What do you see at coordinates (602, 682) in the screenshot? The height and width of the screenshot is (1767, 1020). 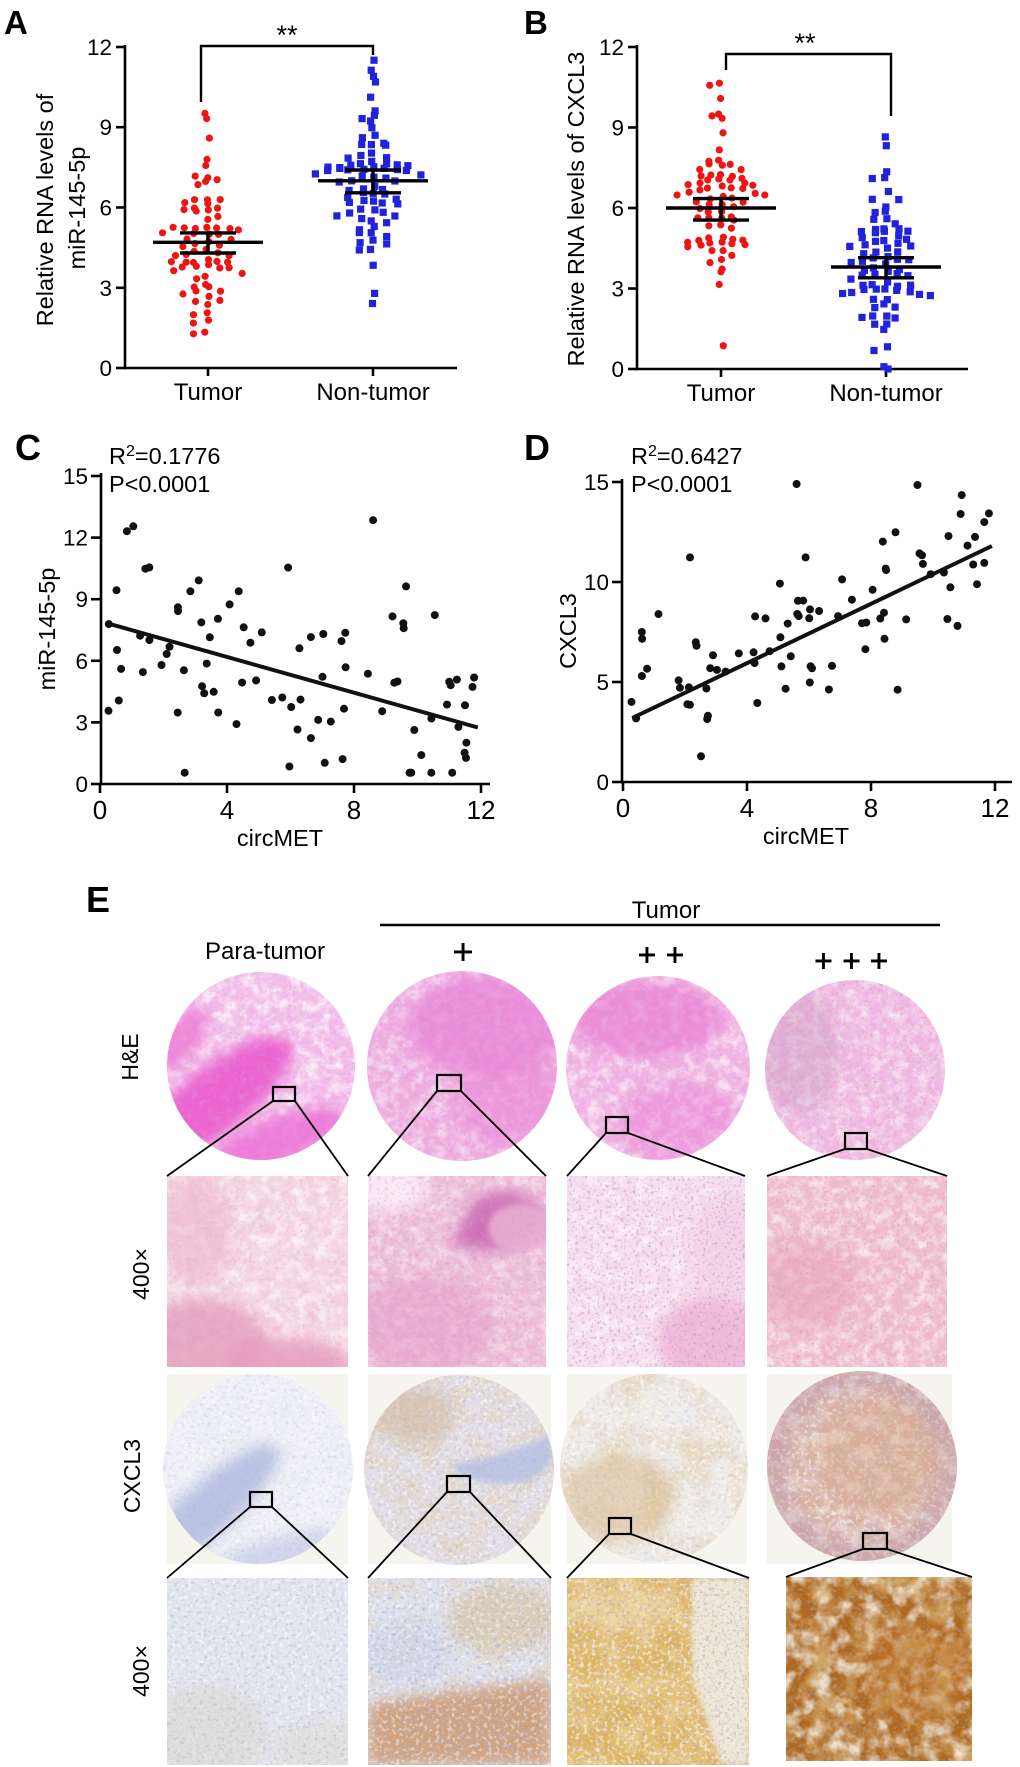 I see `svg-text: 5` at bounding box center [602, 682].